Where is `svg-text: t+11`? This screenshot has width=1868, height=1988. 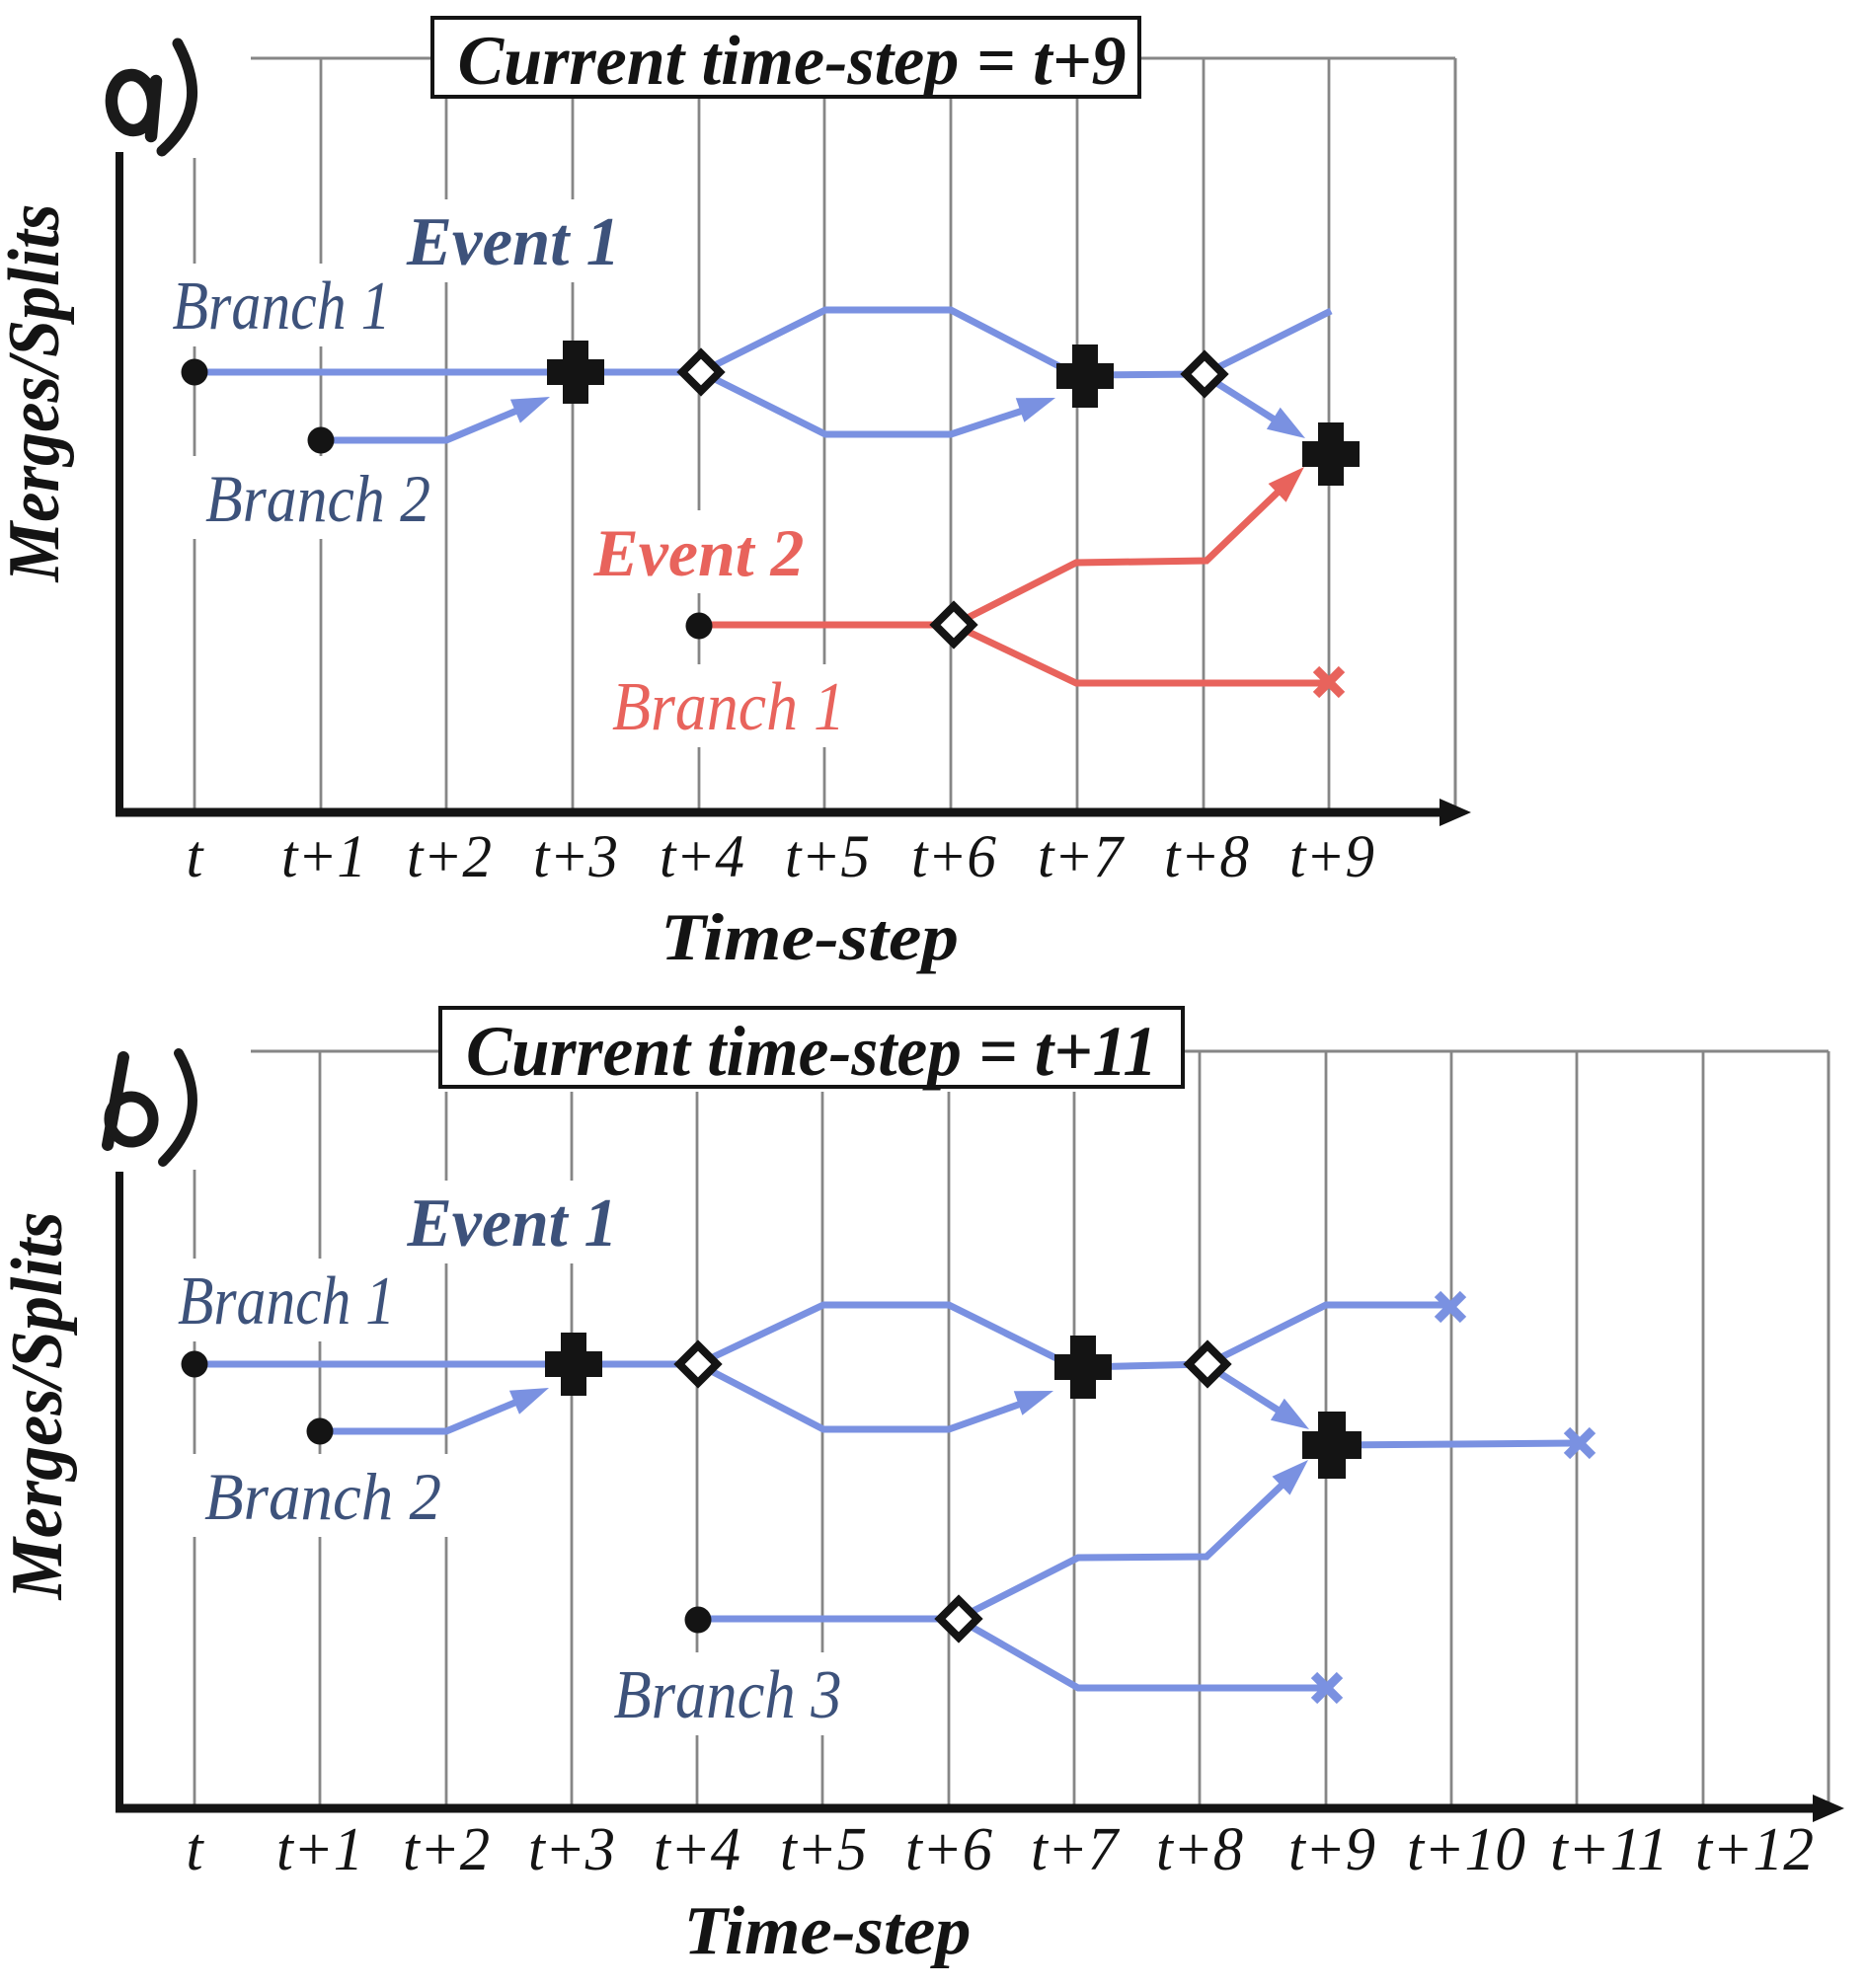
svg-text: t+11 is located at coordinates (1609, 1849).